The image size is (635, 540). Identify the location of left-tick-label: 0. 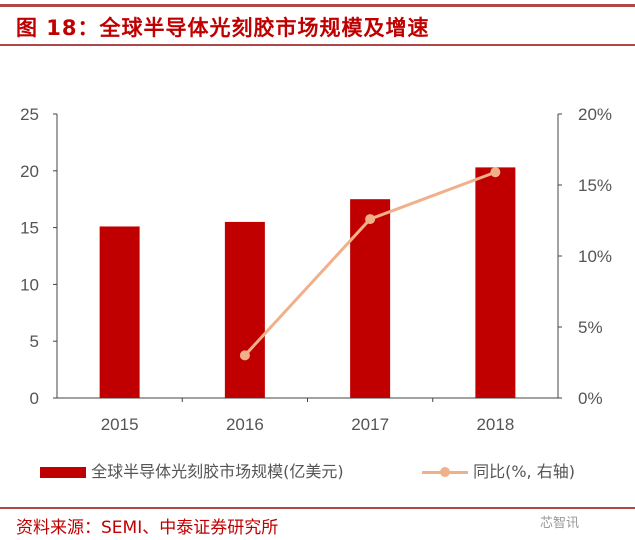
(34, 398).